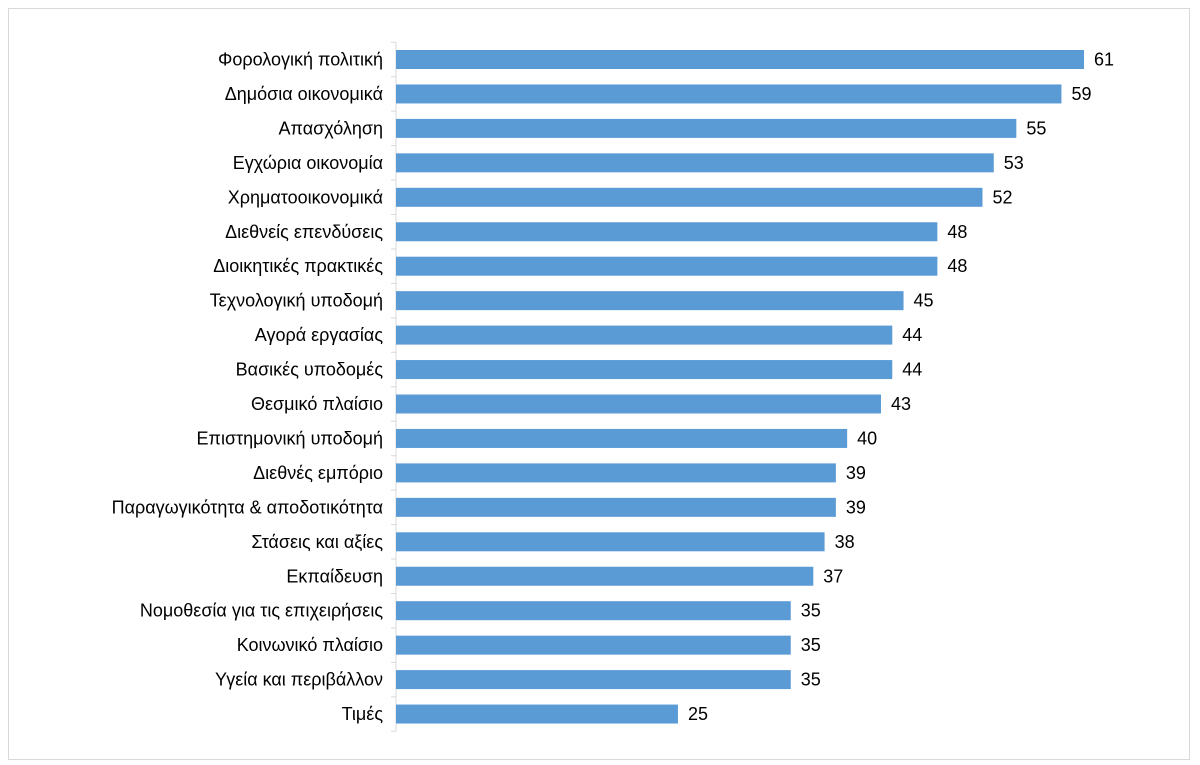 Image resolution: width=1200 pixels, height=765 pixels. I want to click on category-label: Παραγωγικότητα & αποδοτικότητα, so click(247, 507).